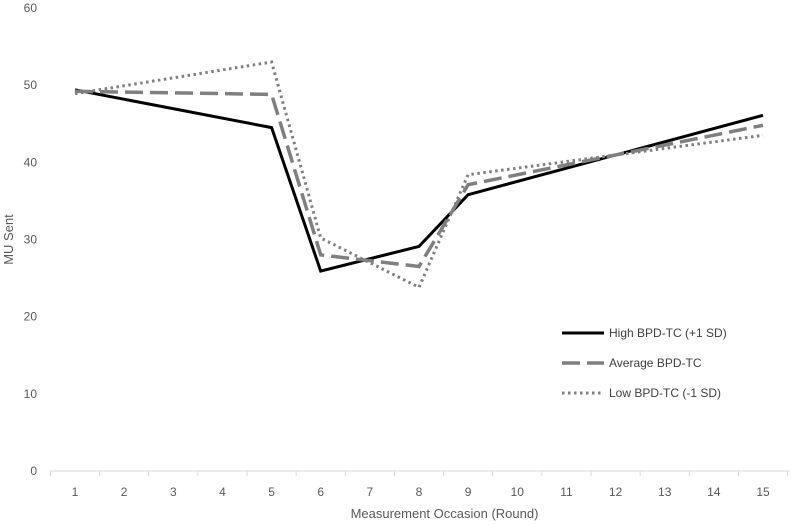 This screenshot has width=791, height=525. What do you see at coordinates (271, 492) in the screenshot?
I see `x-tick-label-5: 5` at bounding box center [271, 492].